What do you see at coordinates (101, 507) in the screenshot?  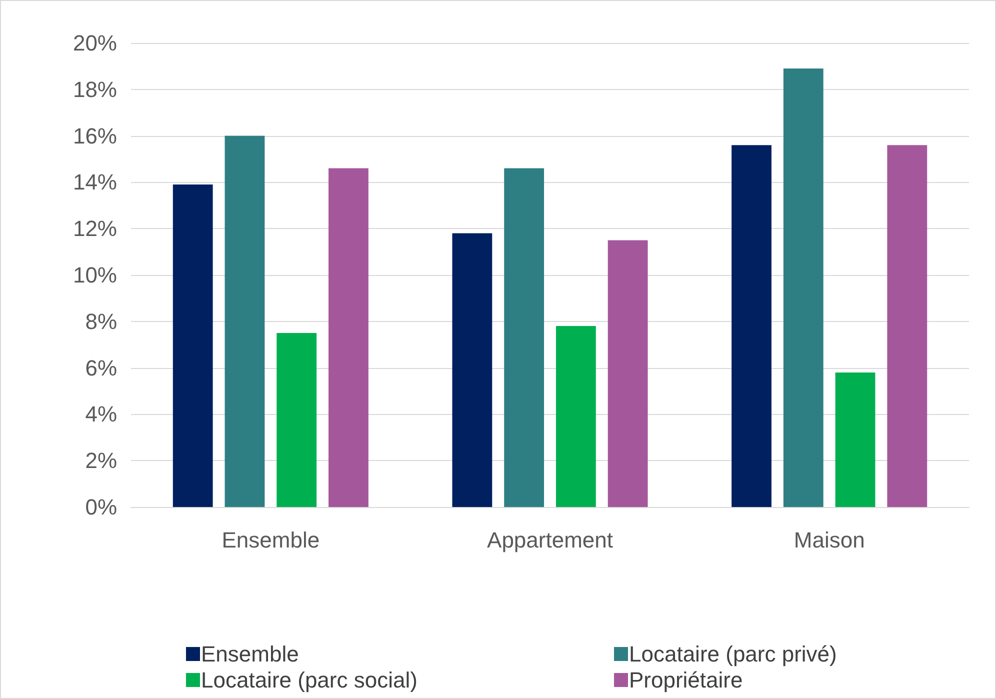 I see `y-tick-label: 0%` at bounding box center [101, 507].